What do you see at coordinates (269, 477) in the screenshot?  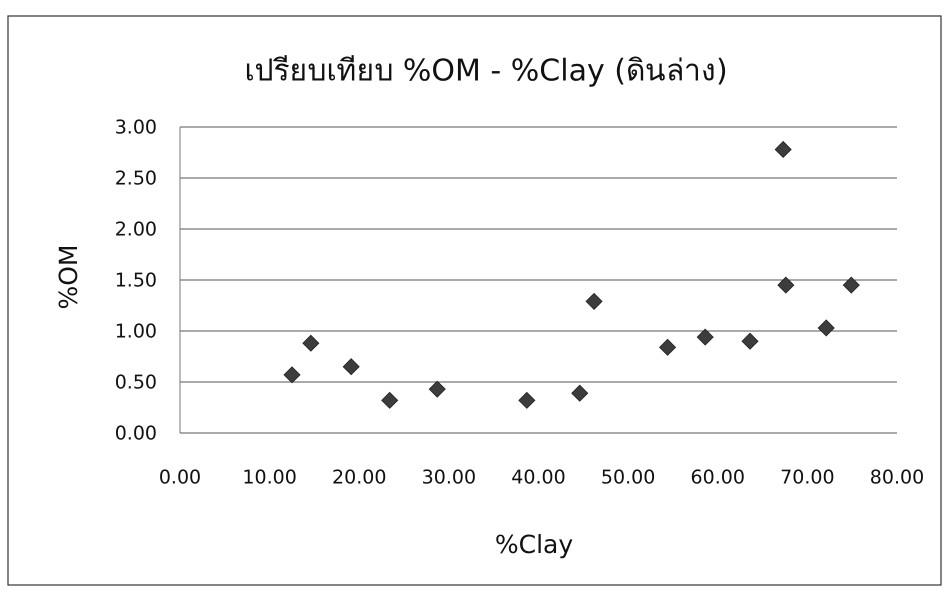 I see `x-tick-label: 10.00` at bounding box center [269, 477].